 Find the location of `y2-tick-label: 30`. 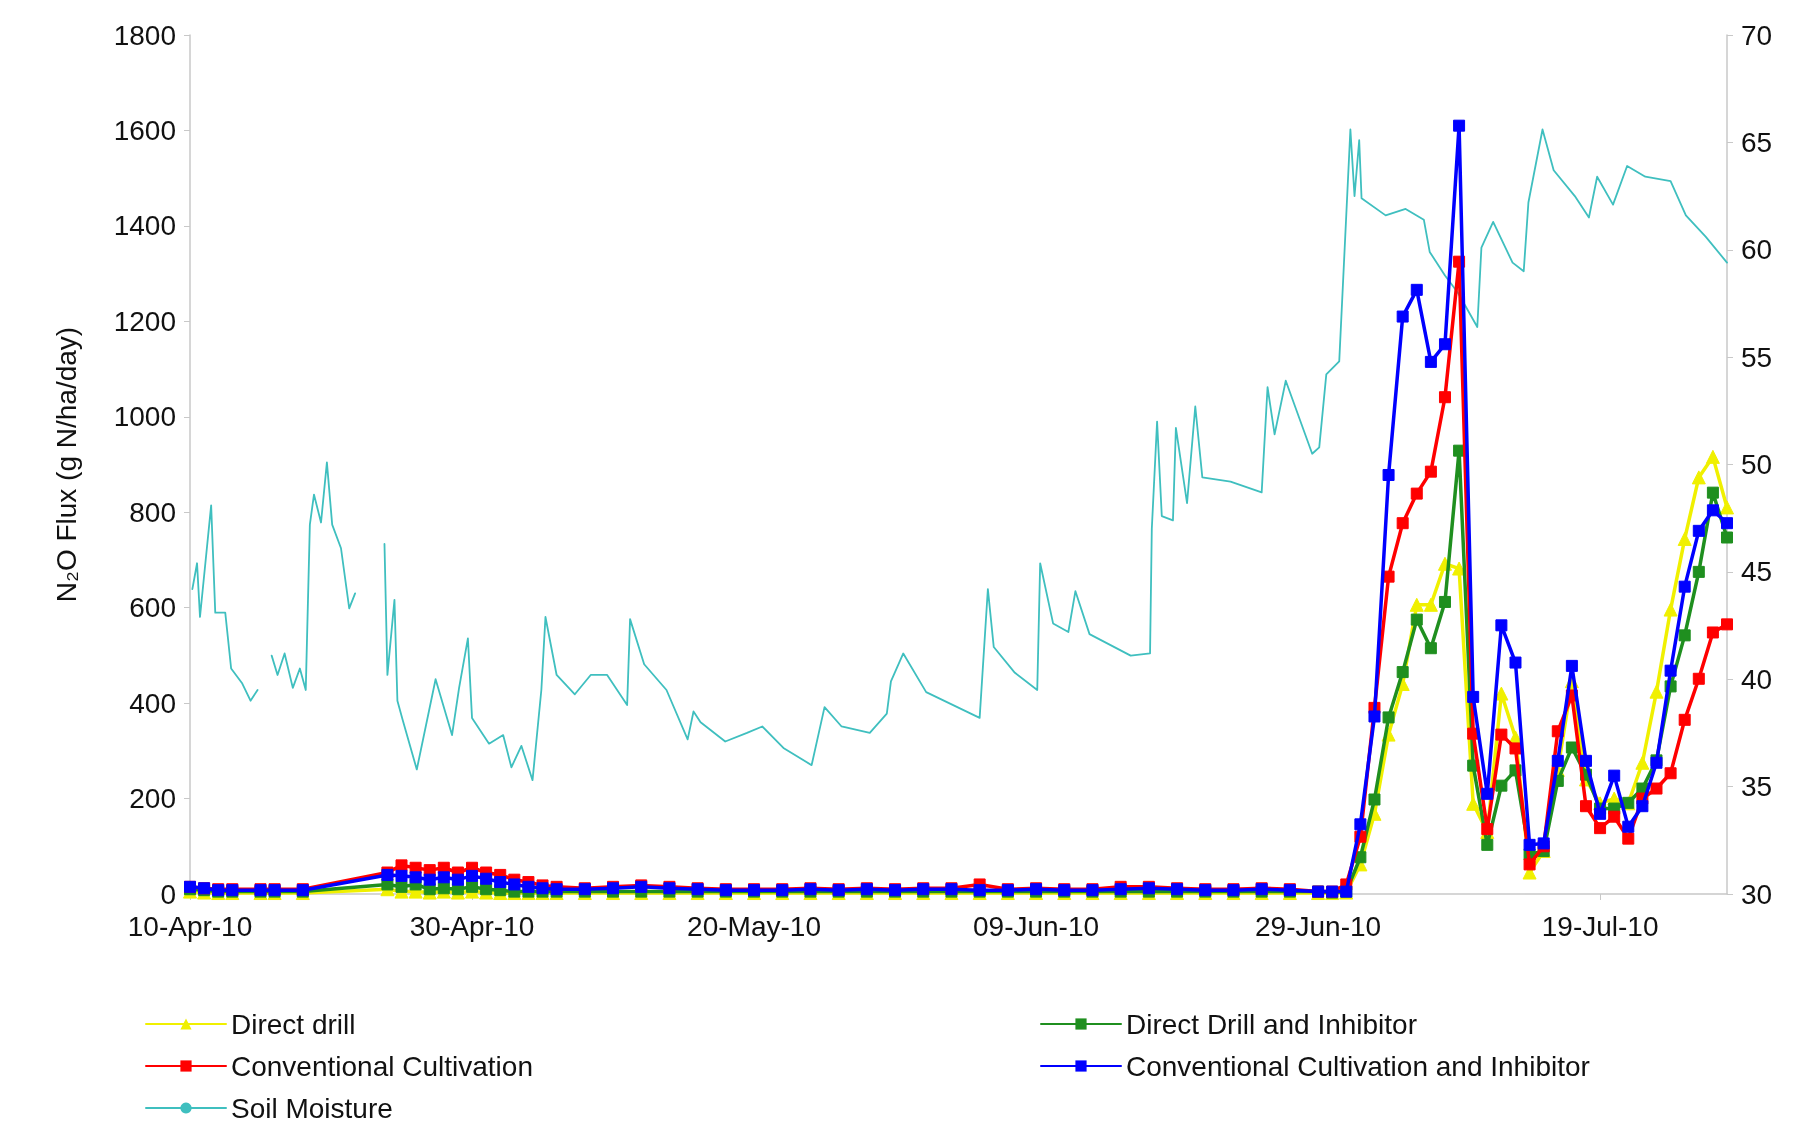

y2-tick-label: 30 is located at coordinates (1757, 894).